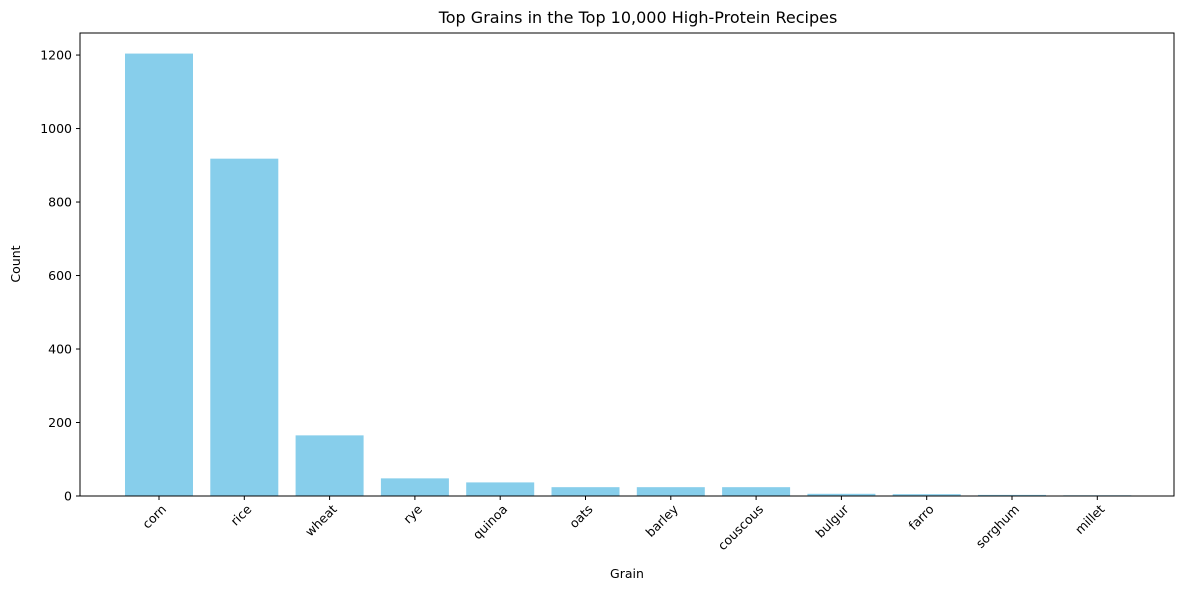 This screenshot has width=1189, height=590. I want to click on y-tick-label-800: 800, so click(60, 202).